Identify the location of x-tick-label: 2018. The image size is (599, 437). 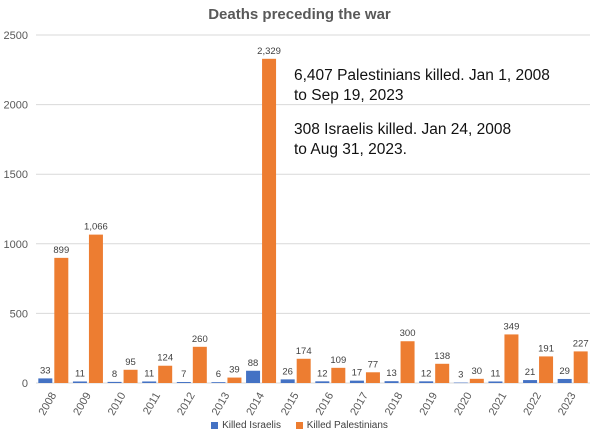
(394, 403).